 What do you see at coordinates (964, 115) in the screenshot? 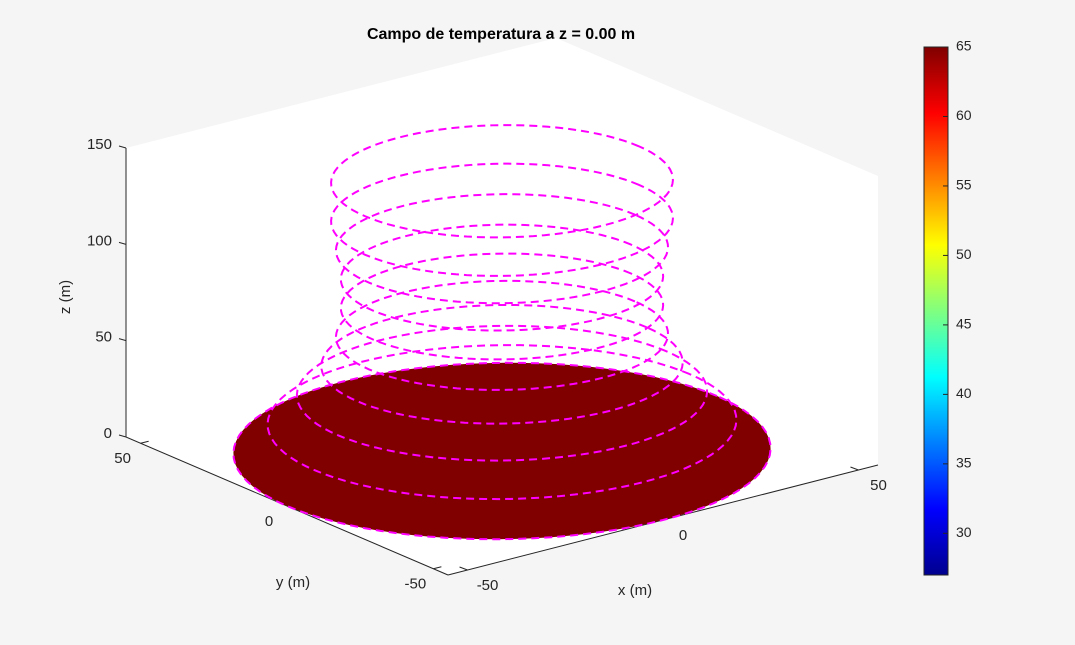
I see `colorbar-tick-label: 60` at bounding box center [964, 115].